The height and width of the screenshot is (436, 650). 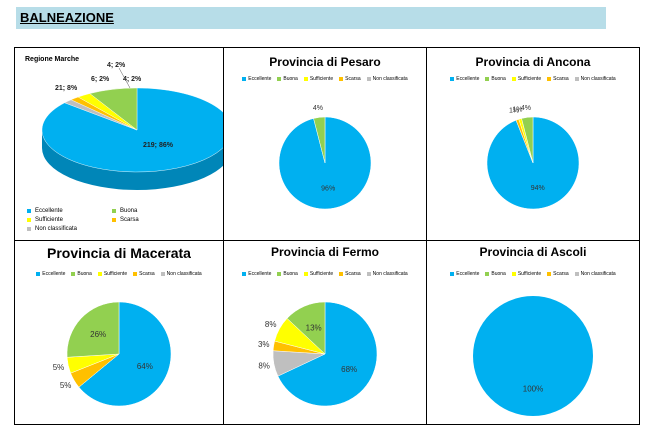 I want to click on data-label: 13%, so click(x=314, y=327).